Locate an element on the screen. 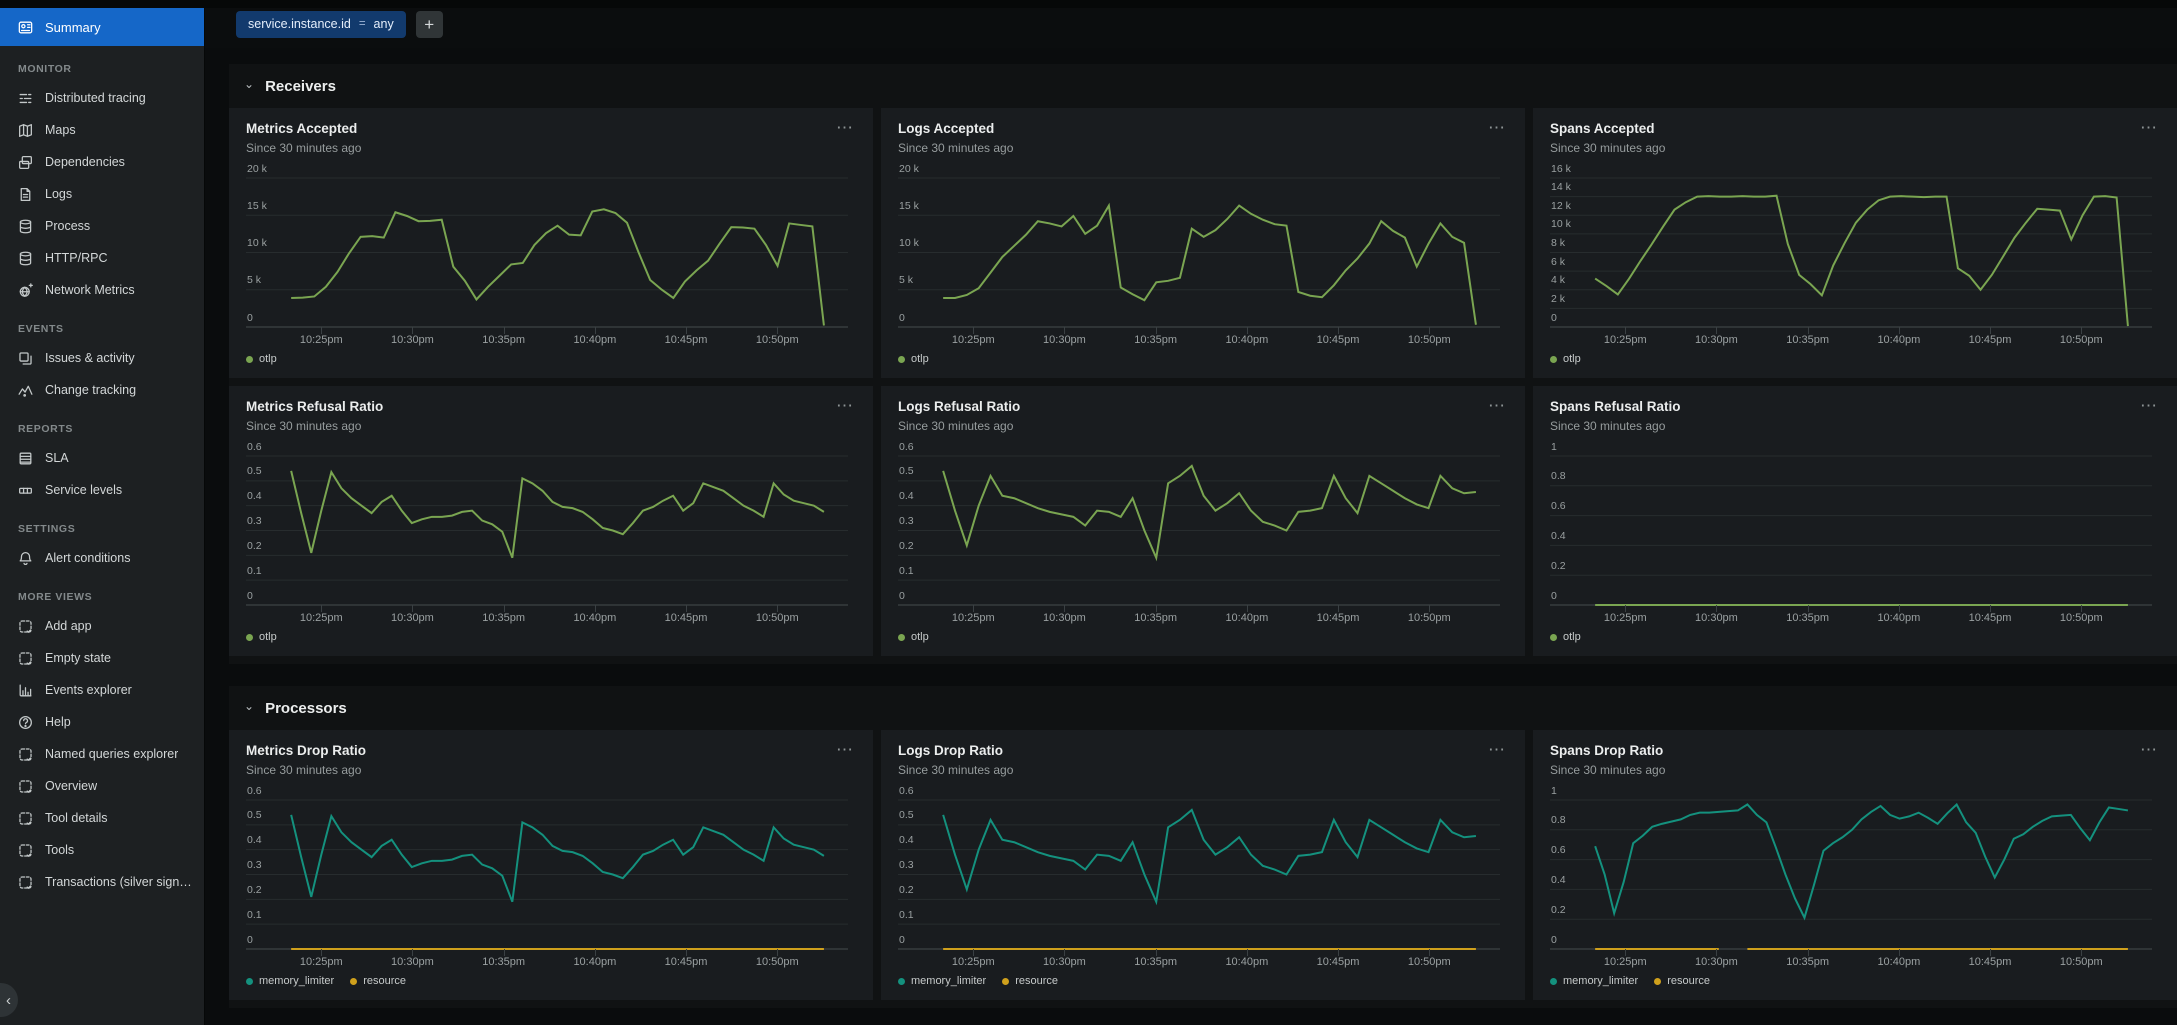 The image size is (2177, 1025). x-axis-tick-label: 10:40pm is located at coordinates (1247, 962).